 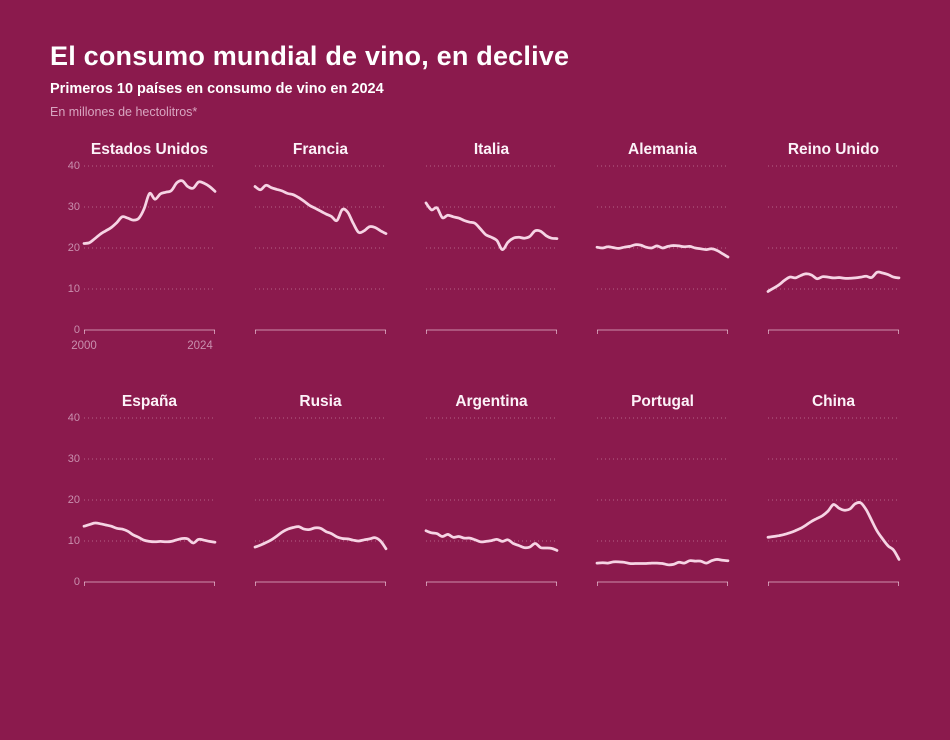 I want to click on unit-note: En millones de hectolitros*, so click(x=124, y=112).